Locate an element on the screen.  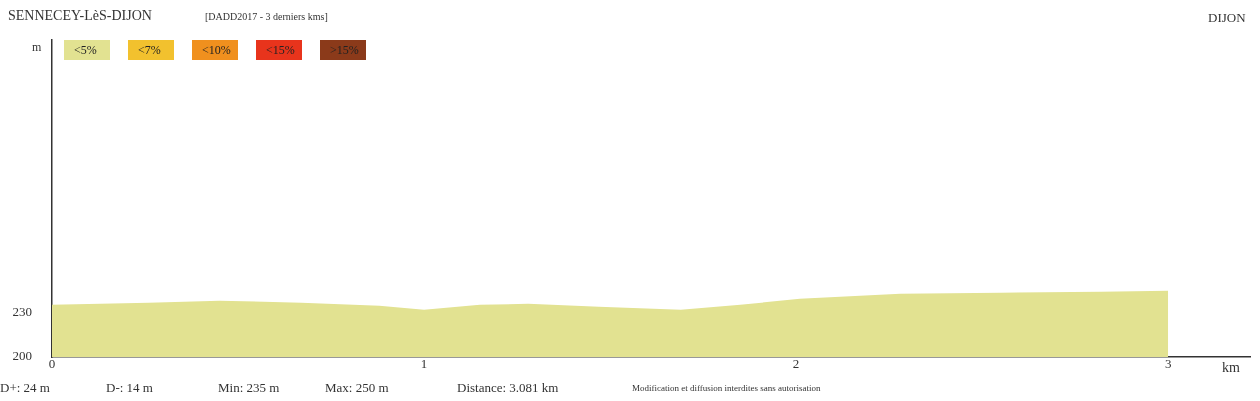
text: Modification et diffusion interdites sans autorisation is located at coordinates (726, 388).